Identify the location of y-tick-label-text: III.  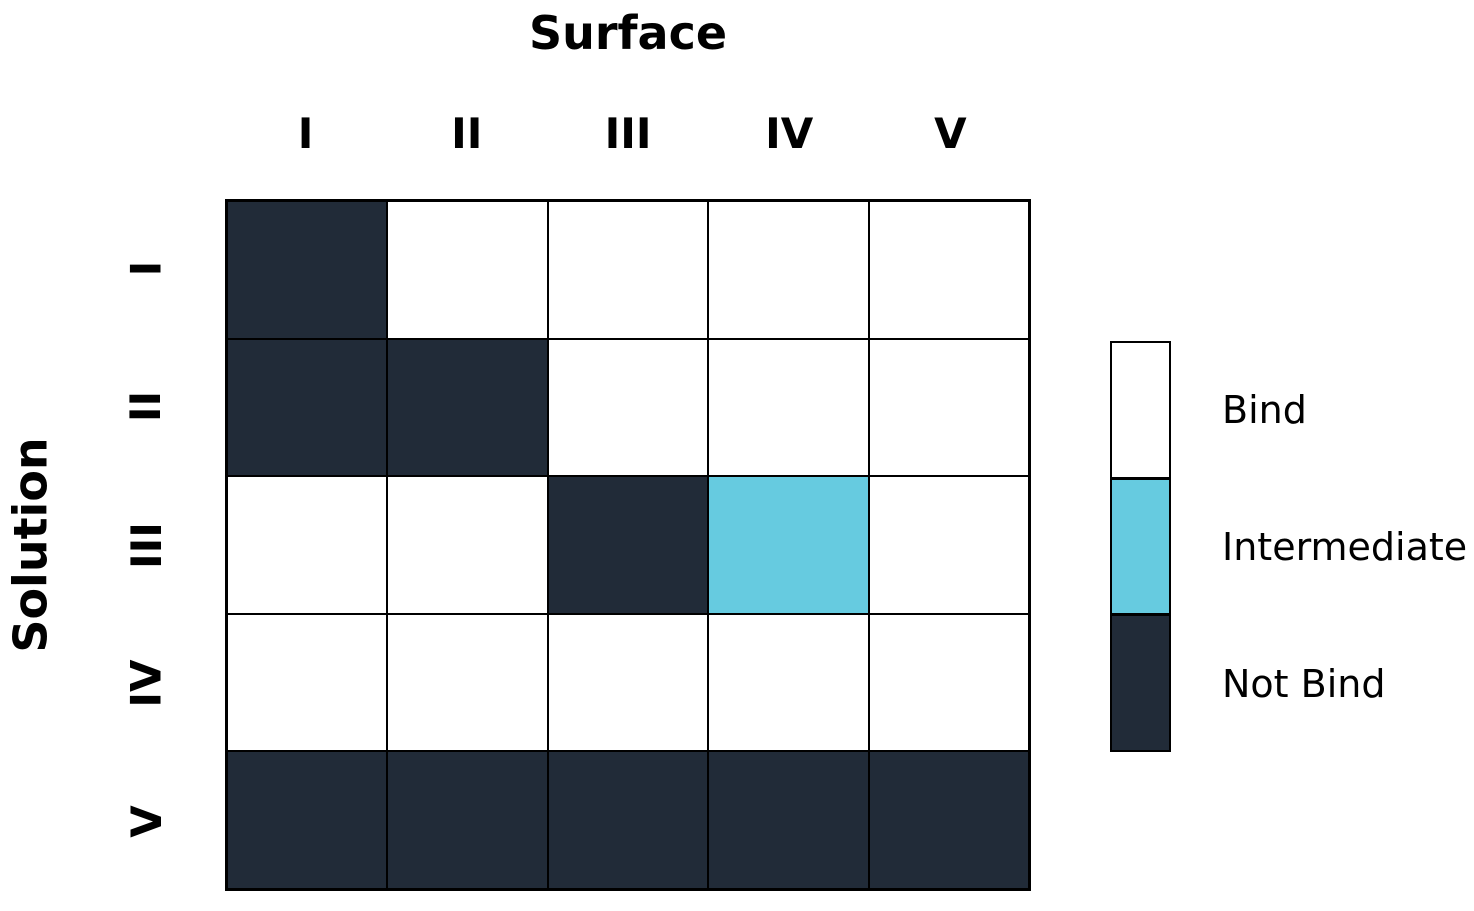
(146, 545).